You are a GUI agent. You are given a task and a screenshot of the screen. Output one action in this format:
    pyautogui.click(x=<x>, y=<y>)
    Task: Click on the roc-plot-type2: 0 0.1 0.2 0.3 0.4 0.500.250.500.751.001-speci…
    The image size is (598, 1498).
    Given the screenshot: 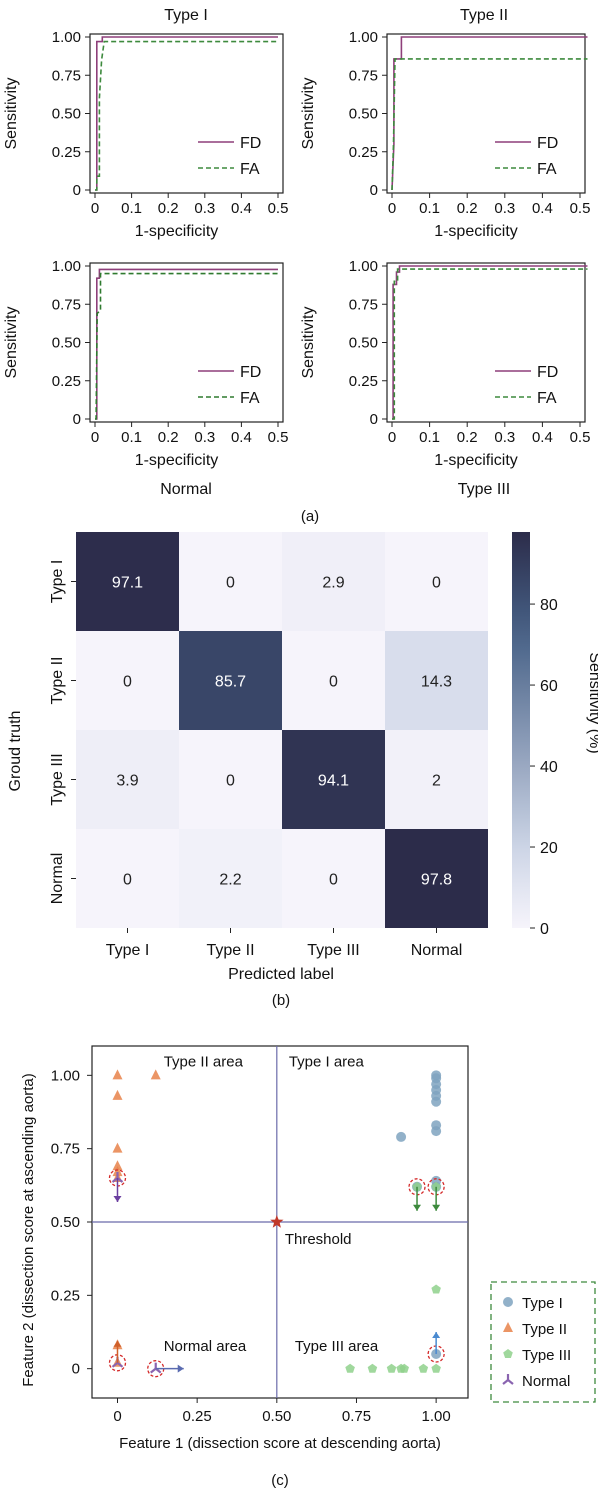 What is the action you would take?
    pyautogui.click(x=445, y=134)
    